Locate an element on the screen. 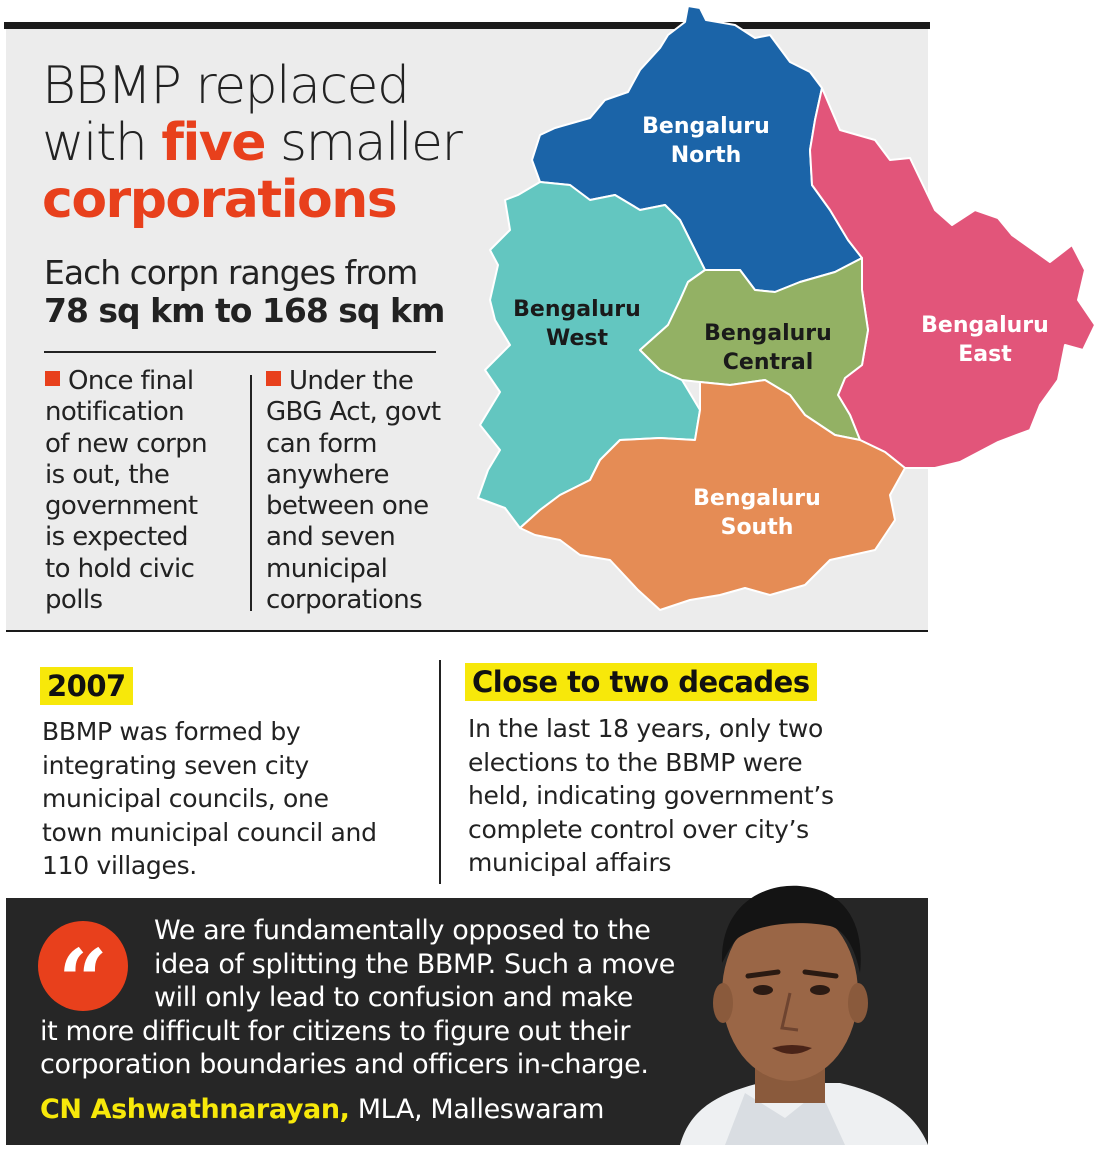 This screenshot has width=1105, height=1149. note-line: is out, the is located at coordinates (107, 474).